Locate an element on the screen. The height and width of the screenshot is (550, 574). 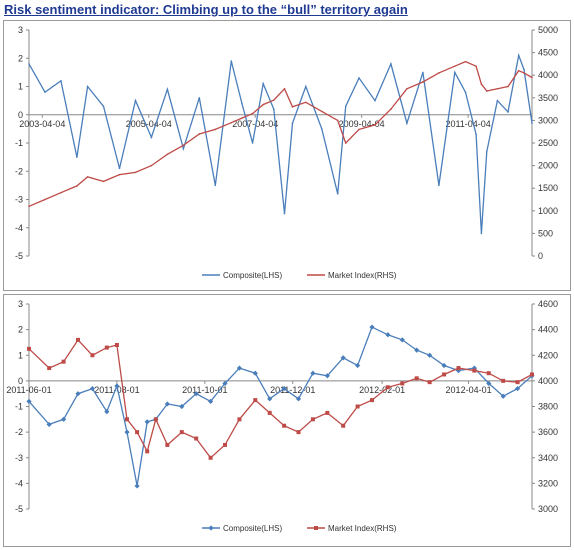
x-tick-label: 2005-04-04 is located at coordinates (149, 124).